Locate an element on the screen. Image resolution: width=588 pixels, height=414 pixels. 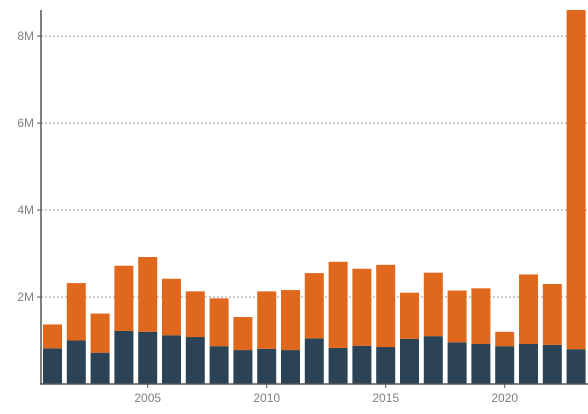
y-tick-label: 8M is located at coordinates (25, 36).